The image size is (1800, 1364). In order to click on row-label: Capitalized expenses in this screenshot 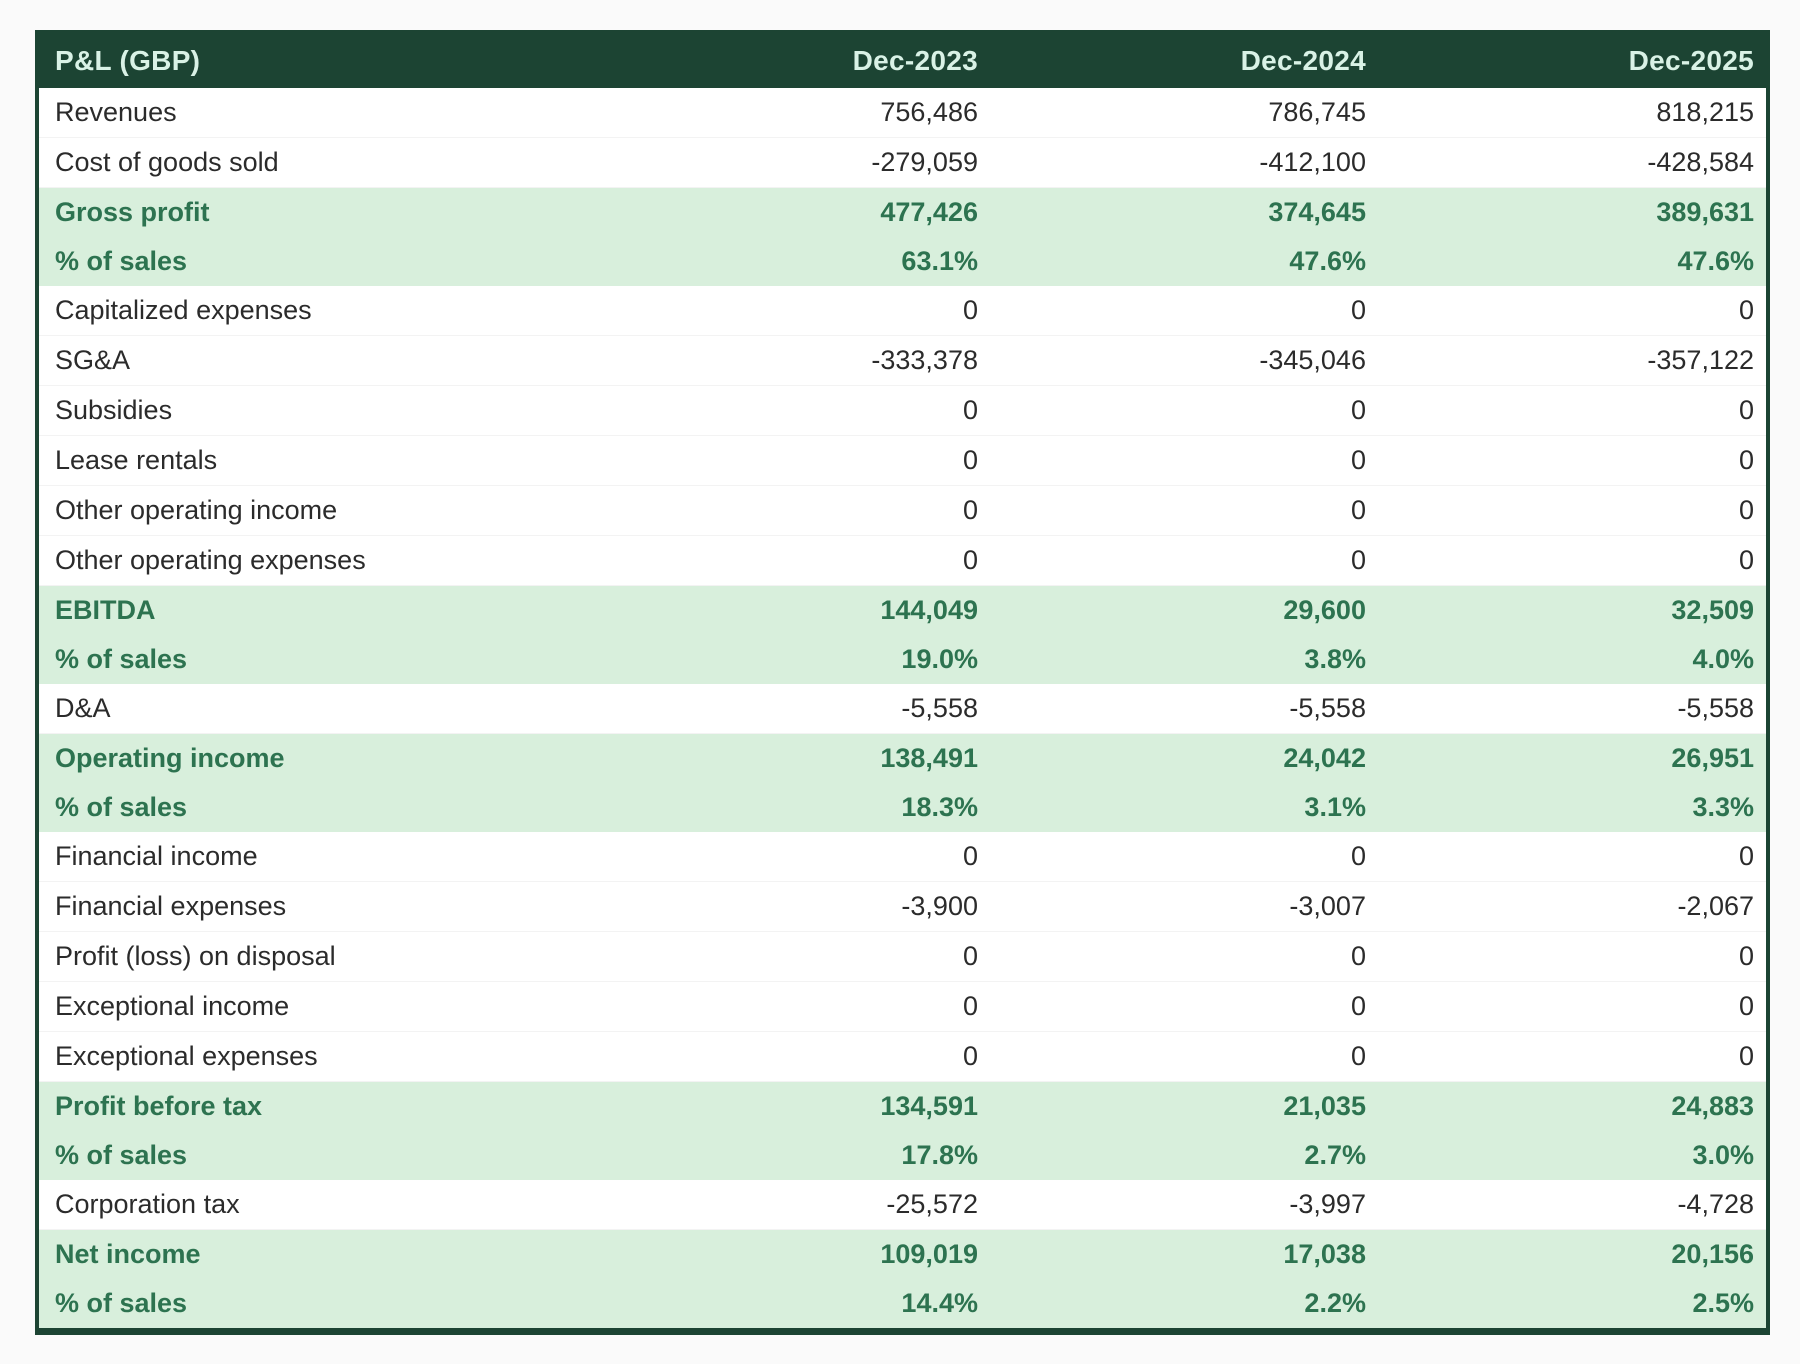, I will do `click(320, 311)`.